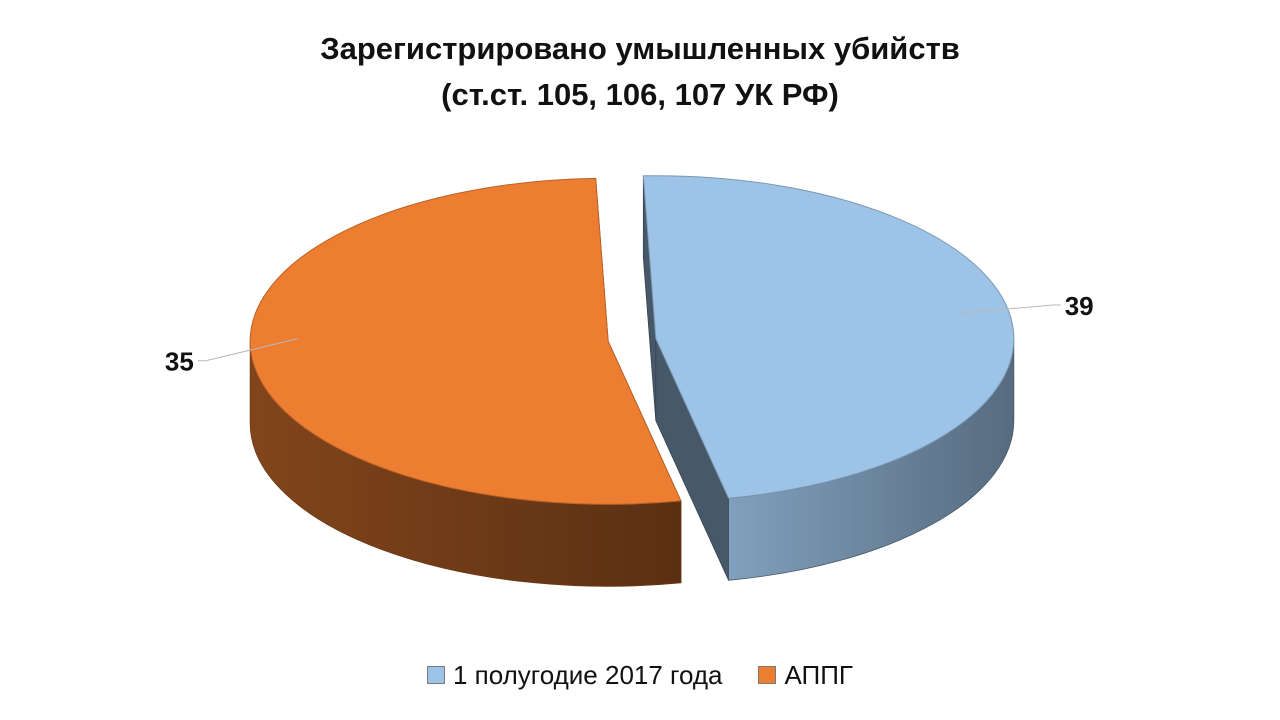  I want to click on chart-title-line-1: Зарегистрировано умышленных убийств, so click(640, 48).